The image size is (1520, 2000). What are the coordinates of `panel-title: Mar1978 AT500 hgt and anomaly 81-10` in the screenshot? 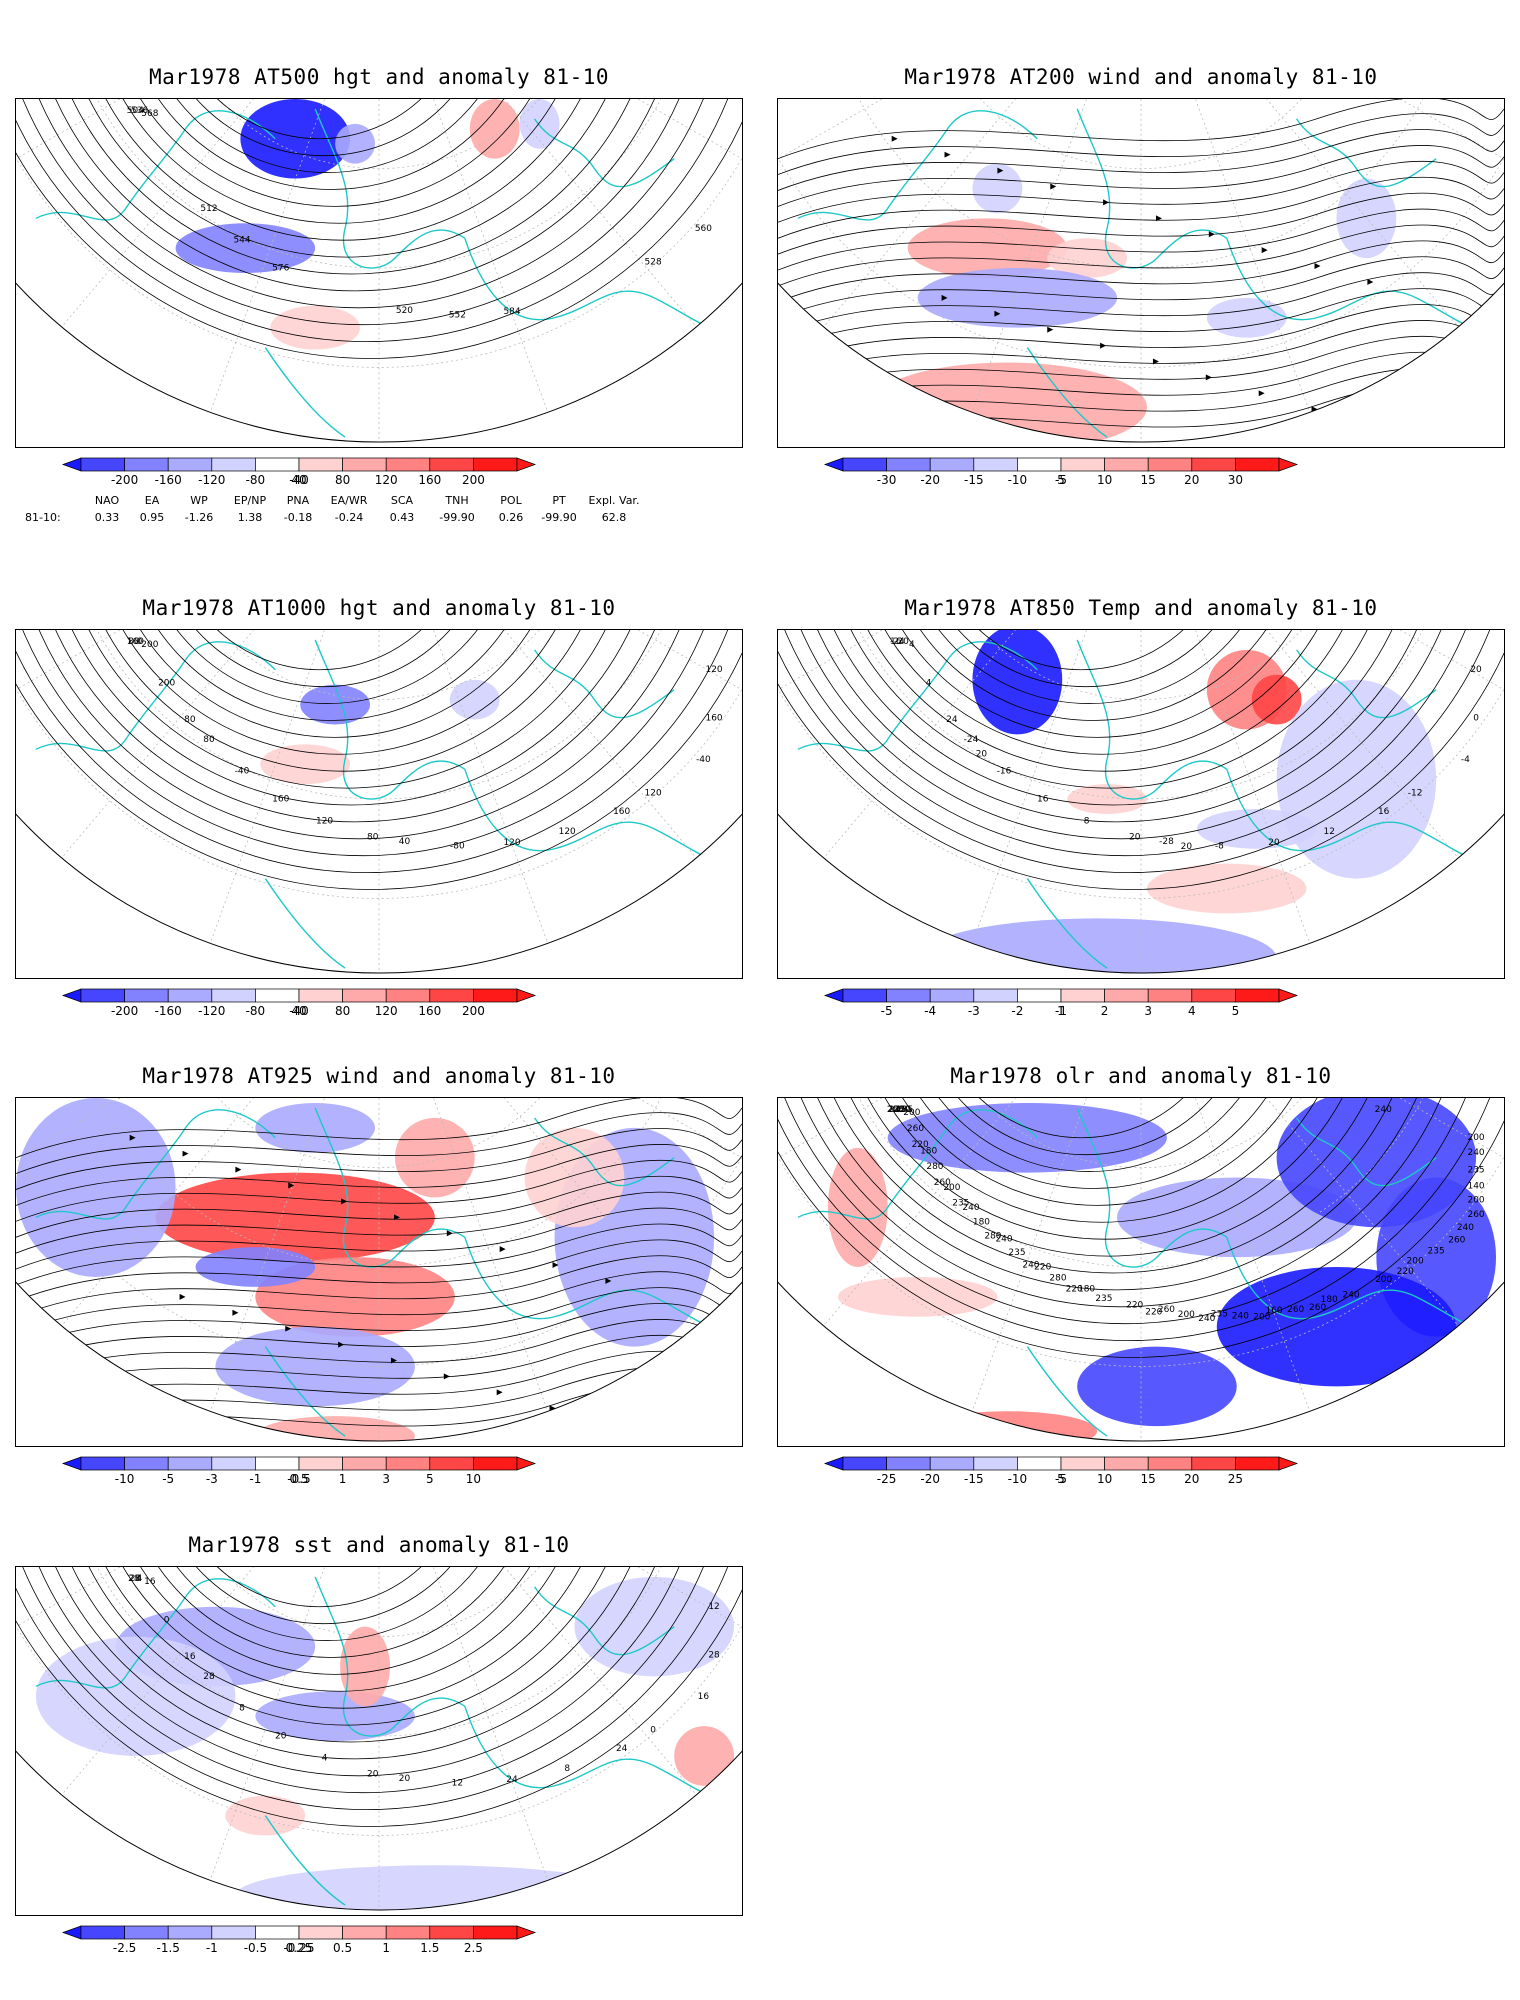 It's located at (378, 77).